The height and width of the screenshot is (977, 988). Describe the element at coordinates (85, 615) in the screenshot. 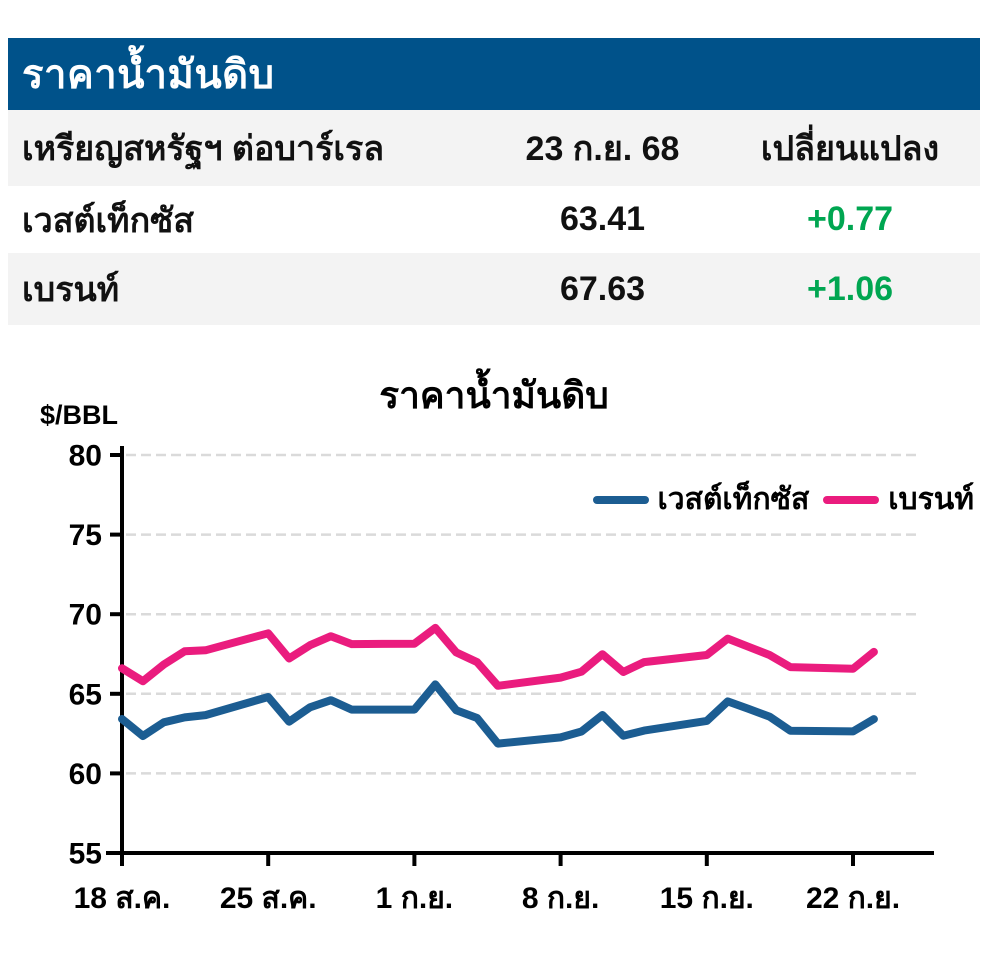

I see `y-tick-label: 70` at that location.